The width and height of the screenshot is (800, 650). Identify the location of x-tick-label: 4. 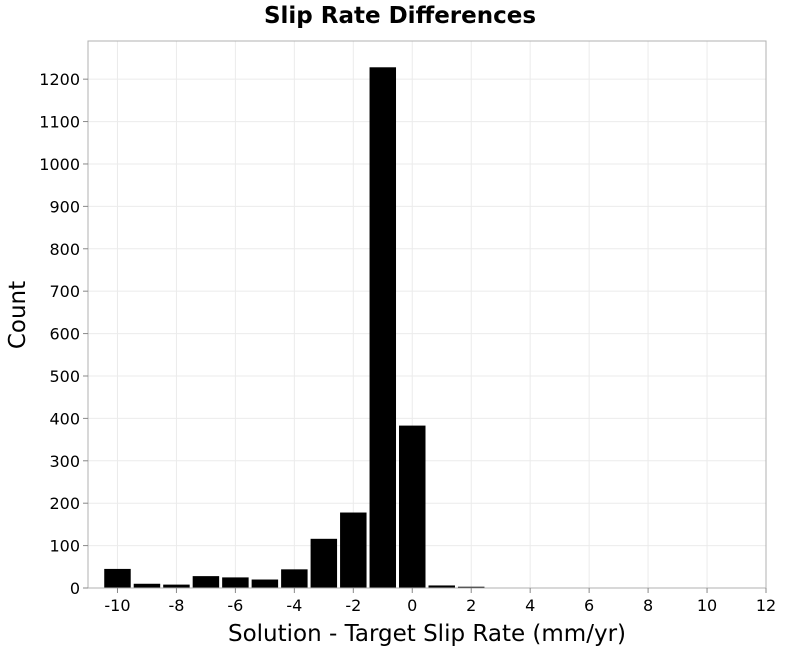
(530, 605).